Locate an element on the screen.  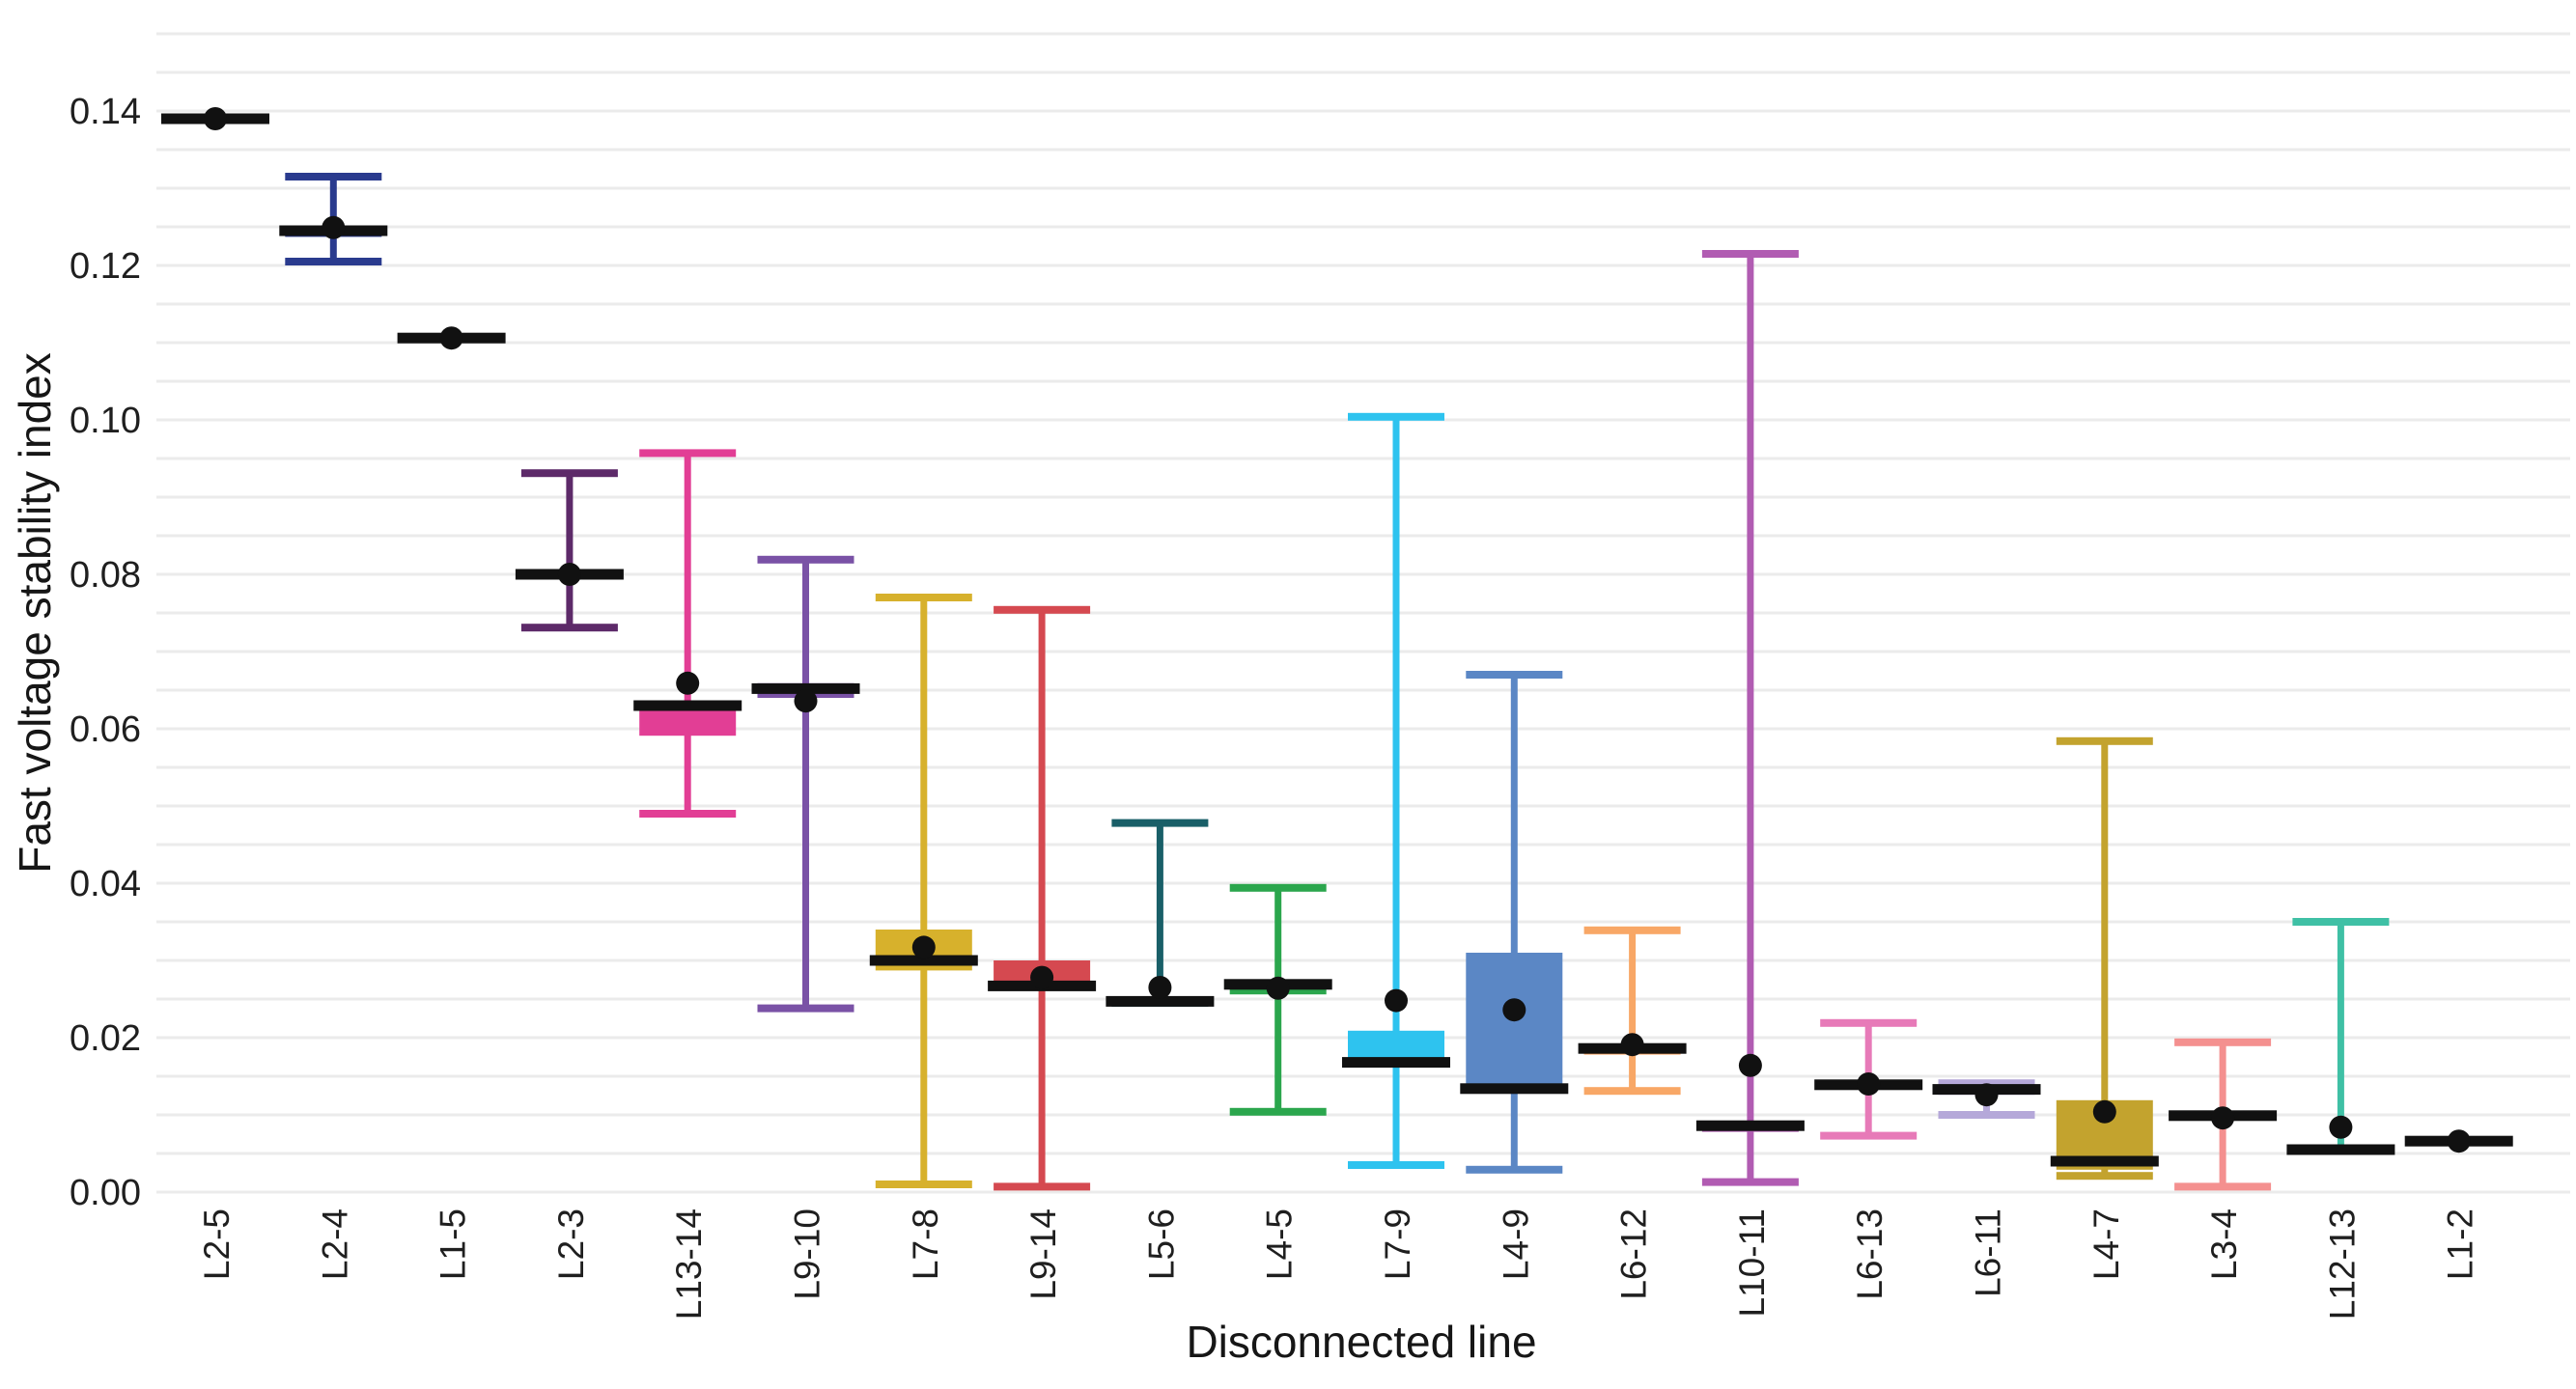
x-tick-label: L6-13 is located at coordinates (1870, 1254).